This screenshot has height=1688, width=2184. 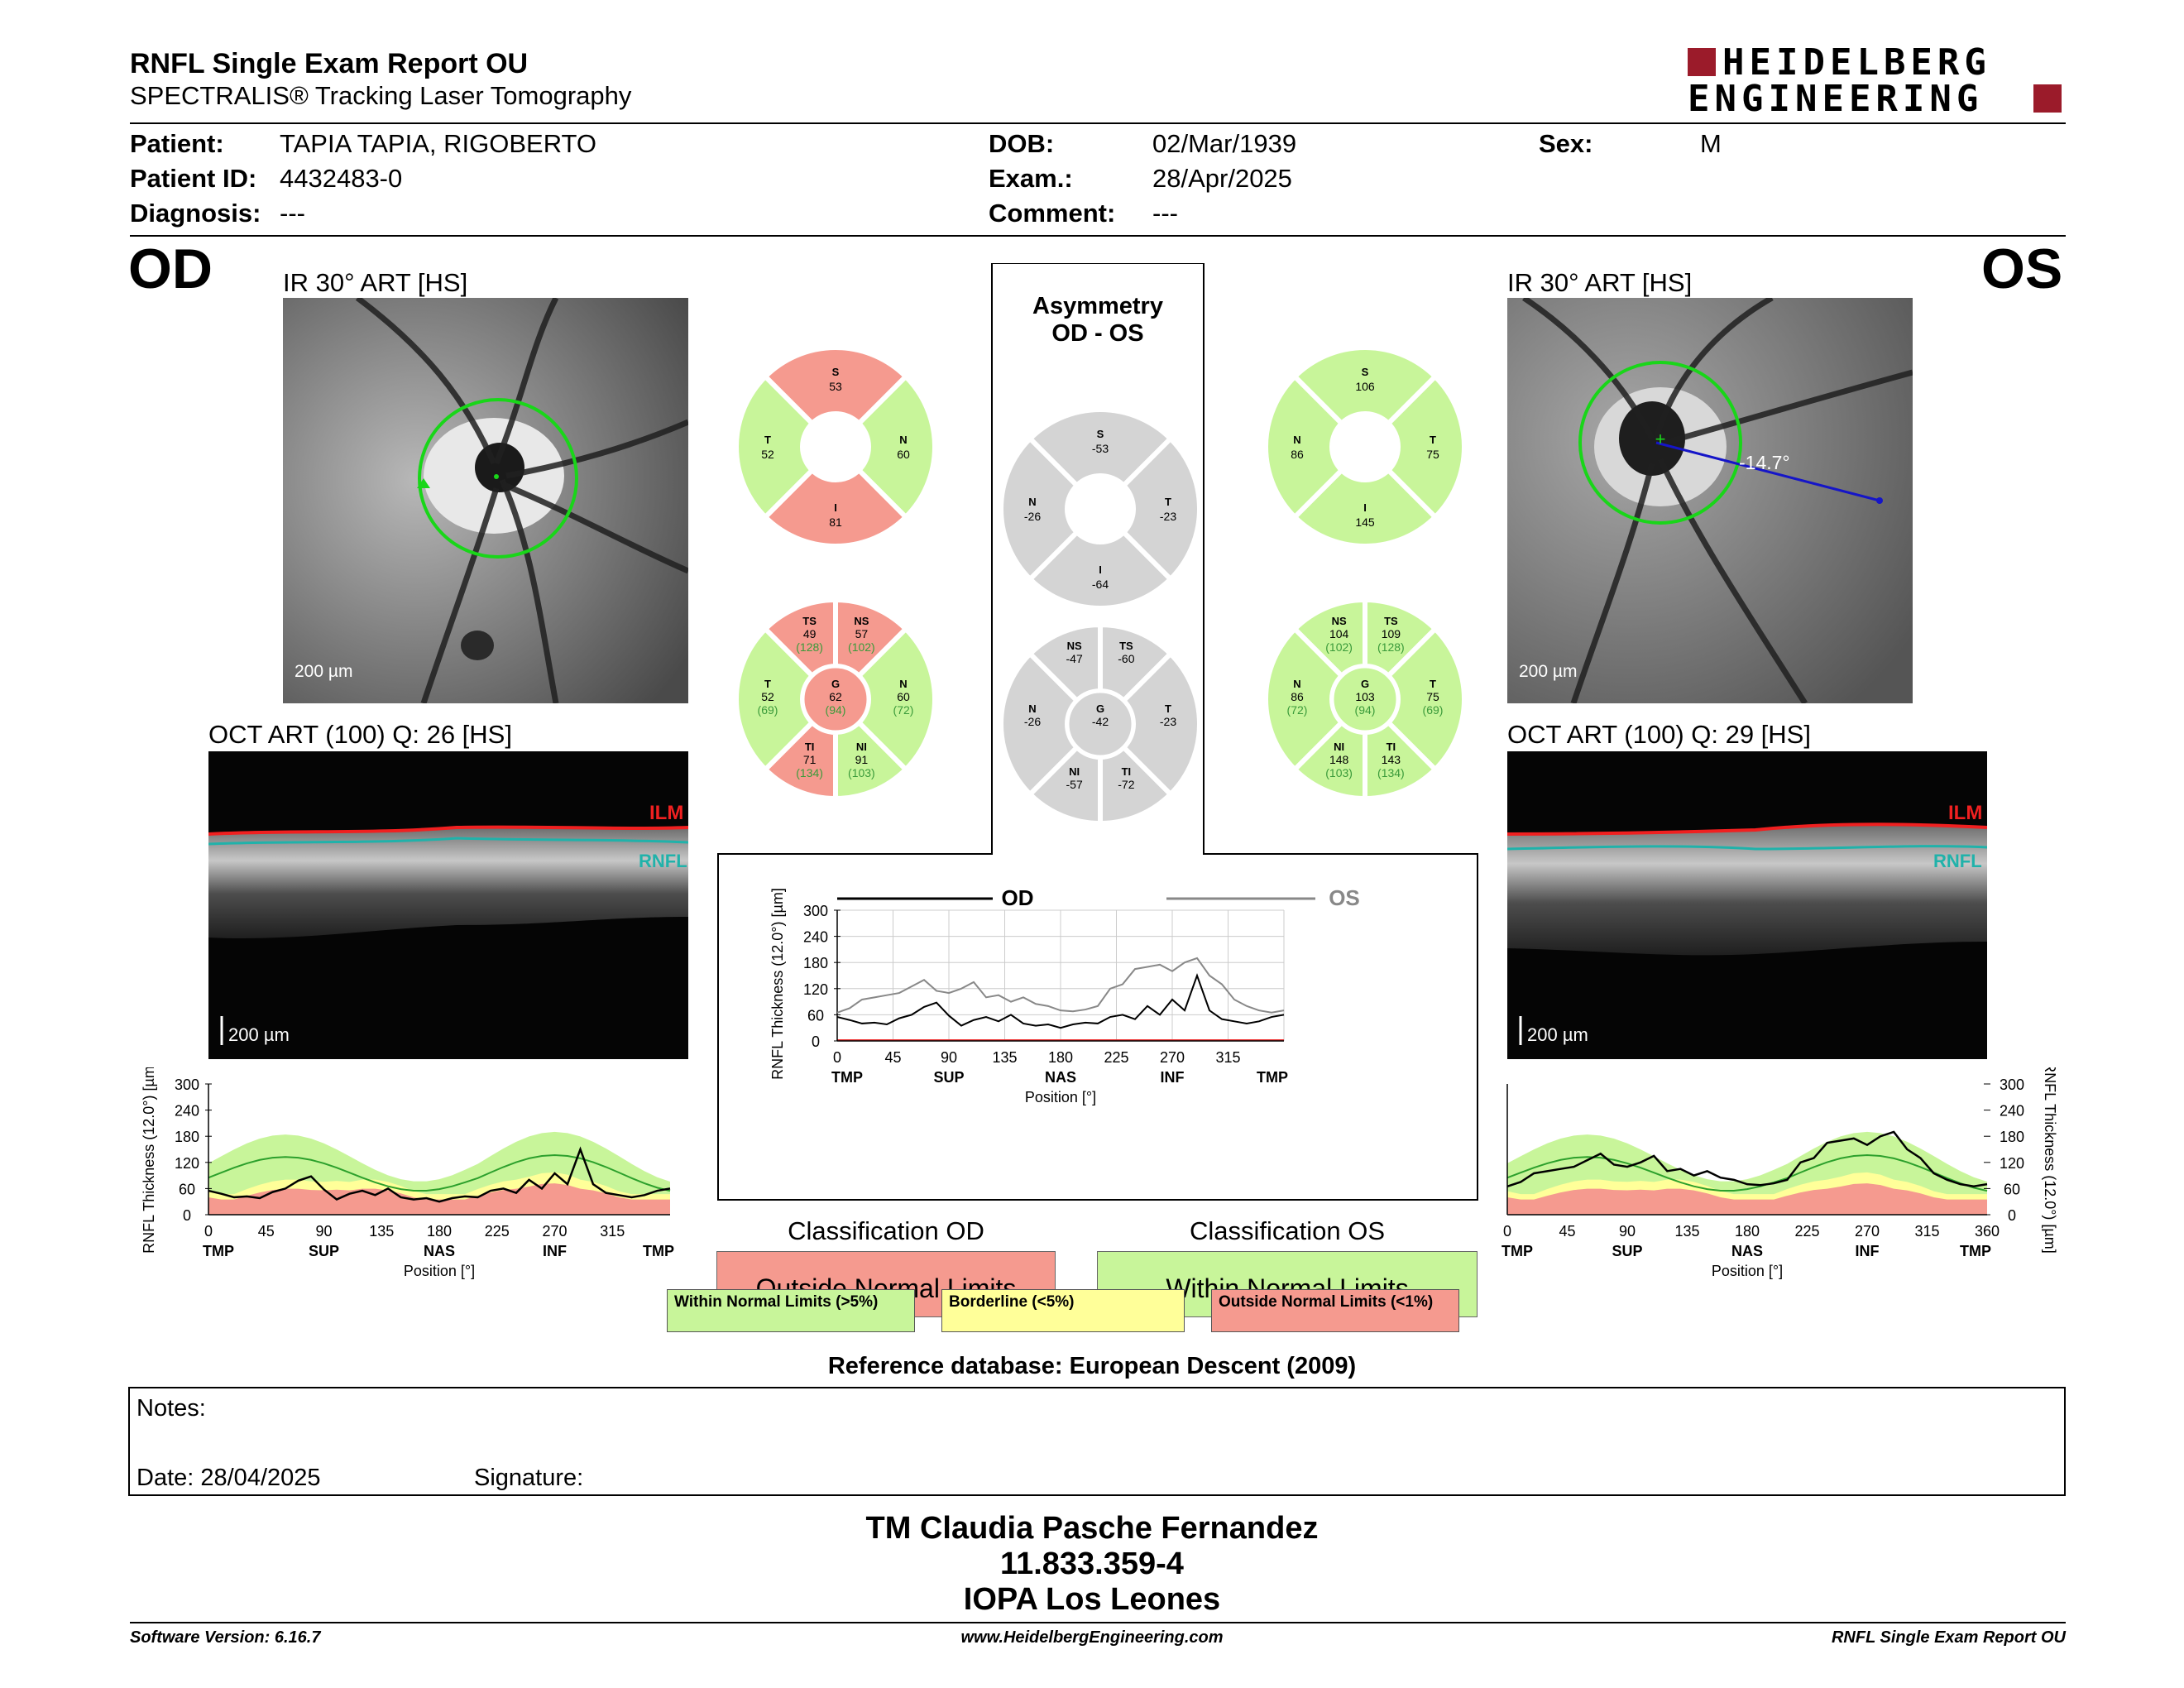 I want to click on od-sector4-label-i: I, so click(x=835, y=507).